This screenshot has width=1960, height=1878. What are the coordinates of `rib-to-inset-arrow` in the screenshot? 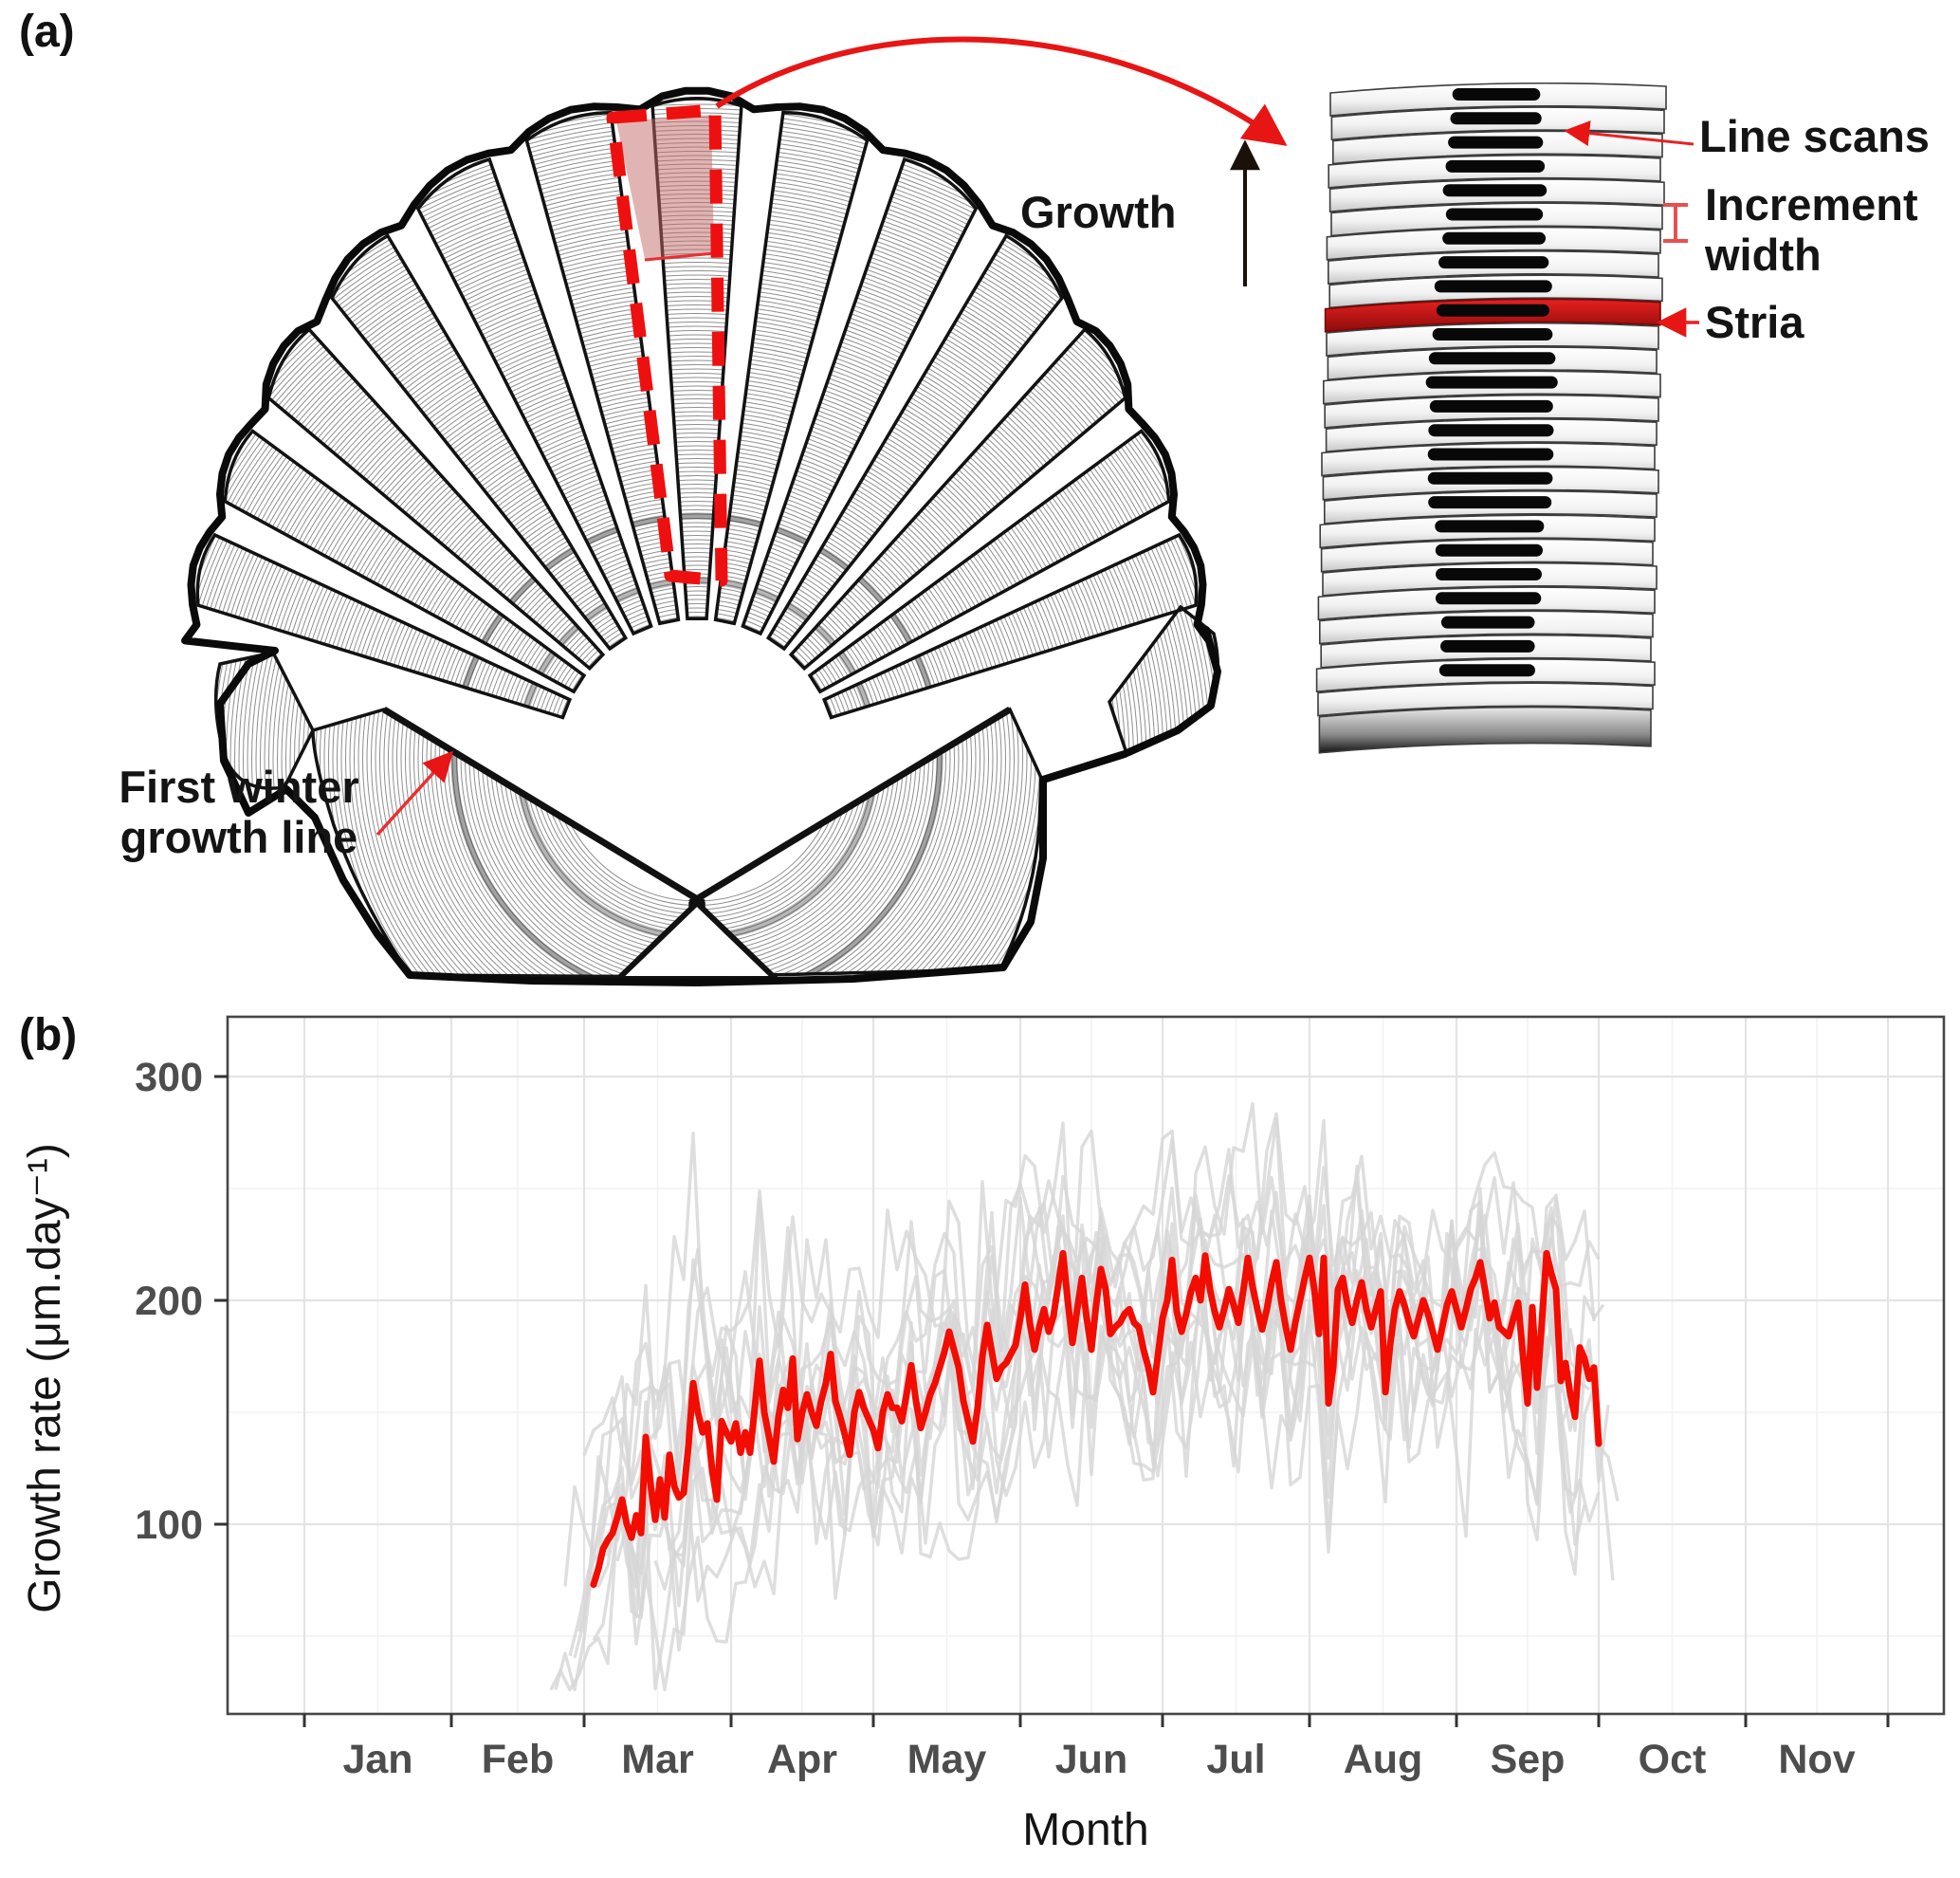 It's located at (1001, 91).